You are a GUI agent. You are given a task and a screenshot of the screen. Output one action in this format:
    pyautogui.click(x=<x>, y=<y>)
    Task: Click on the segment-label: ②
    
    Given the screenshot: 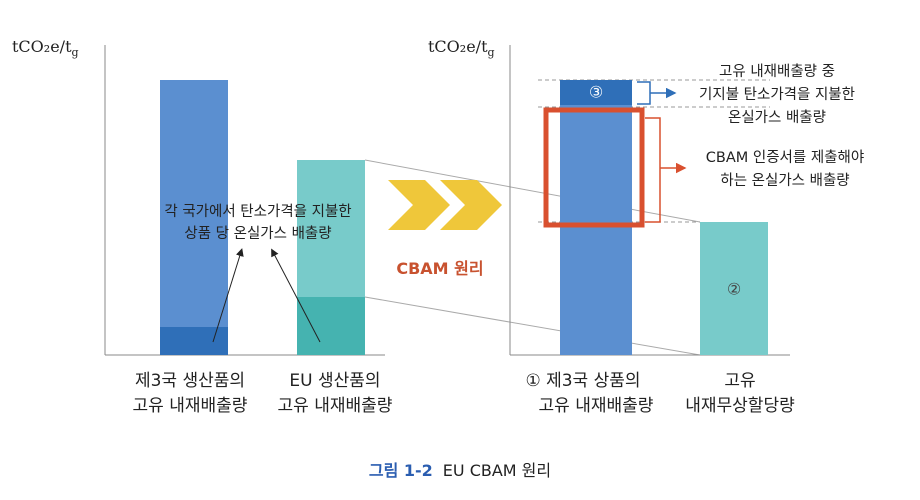 What is the action you would take?
    pyautogui.click(x=734, y=289)
    